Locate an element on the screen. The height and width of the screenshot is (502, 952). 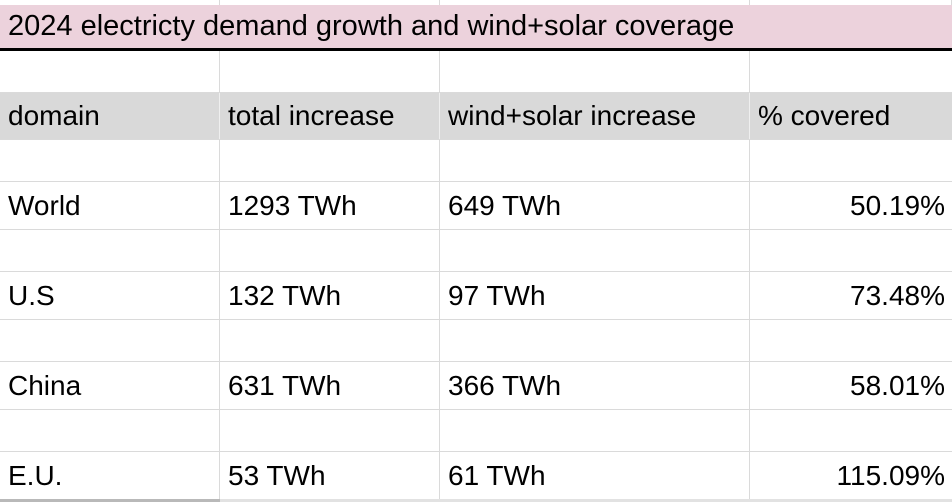
column-header-total-increase: total increase is located at coordinates (330, 116).